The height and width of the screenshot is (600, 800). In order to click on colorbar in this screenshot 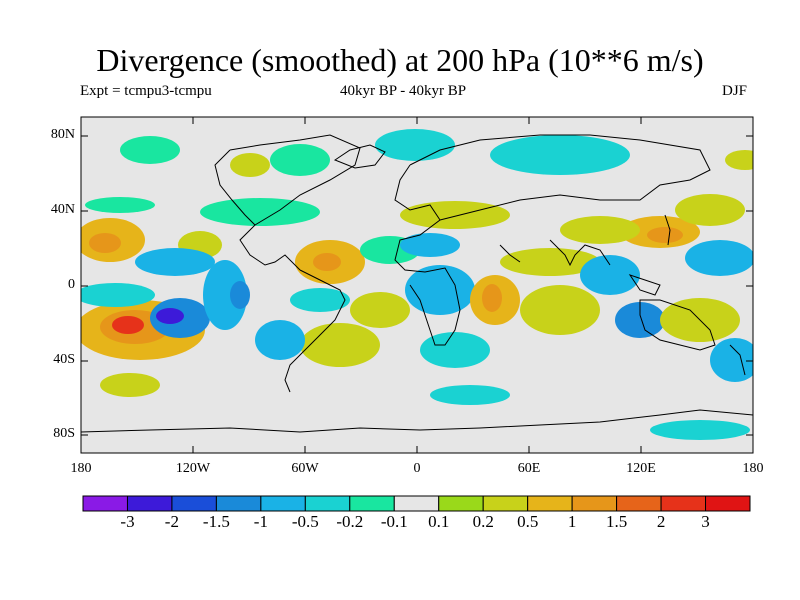, I will do `click(416, 503)`.